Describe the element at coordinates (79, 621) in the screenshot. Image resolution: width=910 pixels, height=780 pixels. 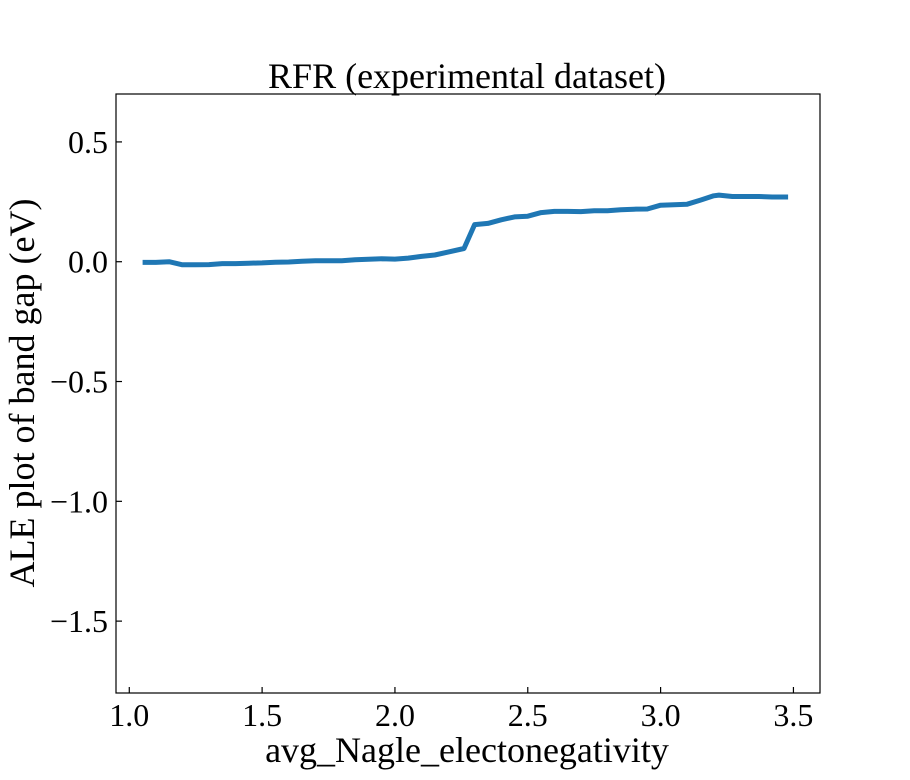
I see `y-tick-label: −1.5` at that location.